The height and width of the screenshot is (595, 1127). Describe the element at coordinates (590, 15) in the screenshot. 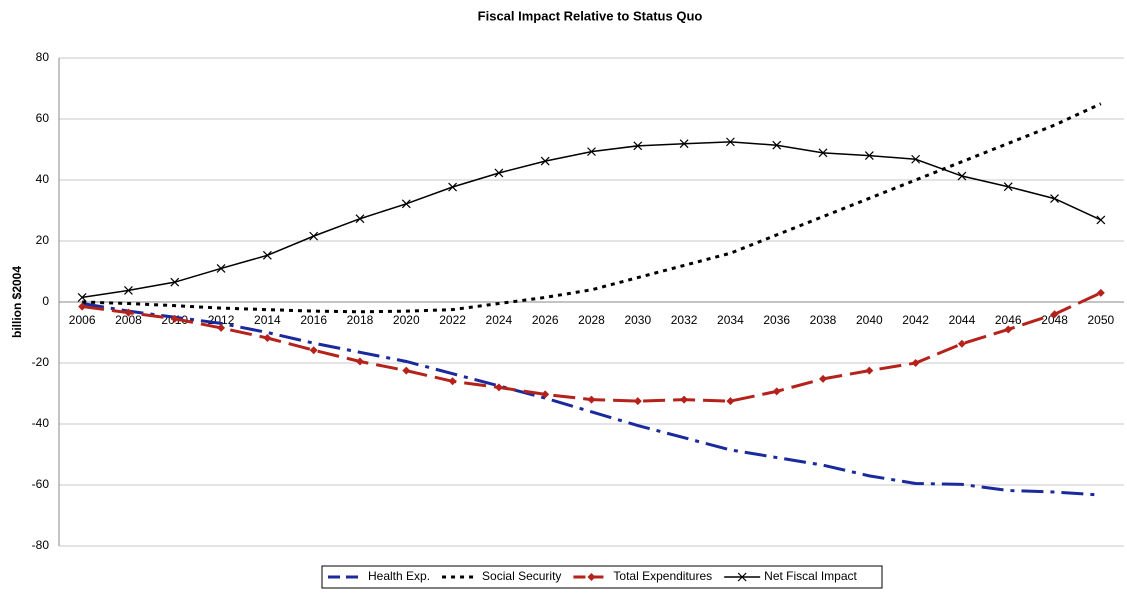

I see `chart-title: Fiscal Impact Relative to Status Quo` at that location.